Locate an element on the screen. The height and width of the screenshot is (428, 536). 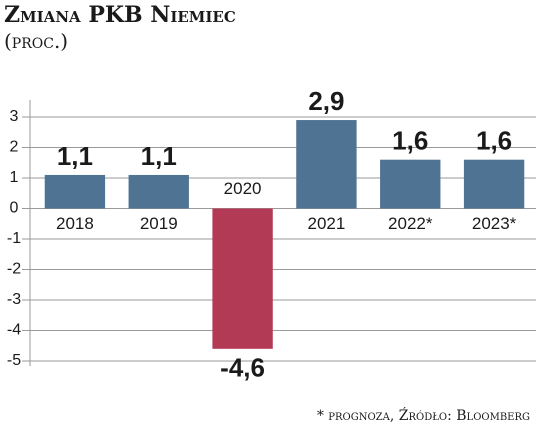
y-tick-label: -5 is located at coordinates (14, 360).